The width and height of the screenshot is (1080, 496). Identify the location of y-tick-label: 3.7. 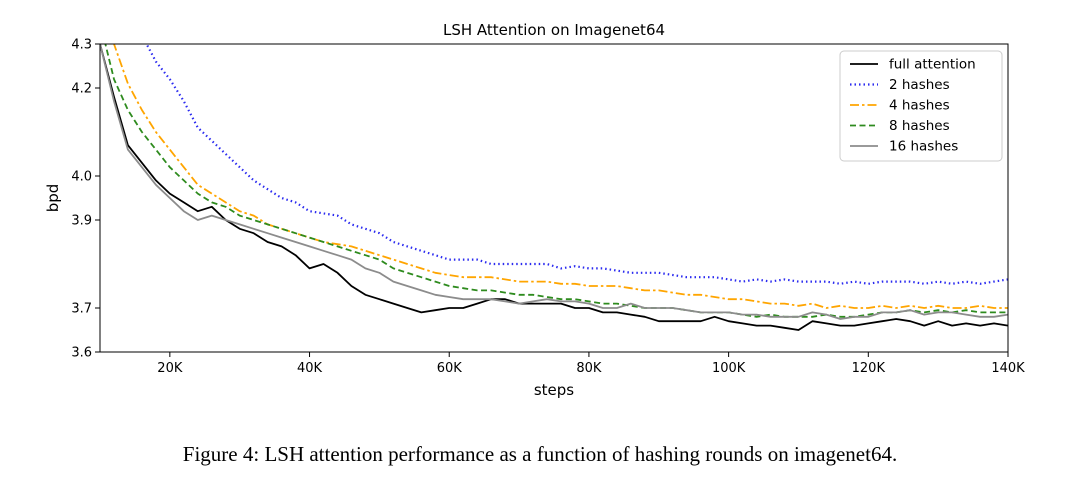
(81, 309).